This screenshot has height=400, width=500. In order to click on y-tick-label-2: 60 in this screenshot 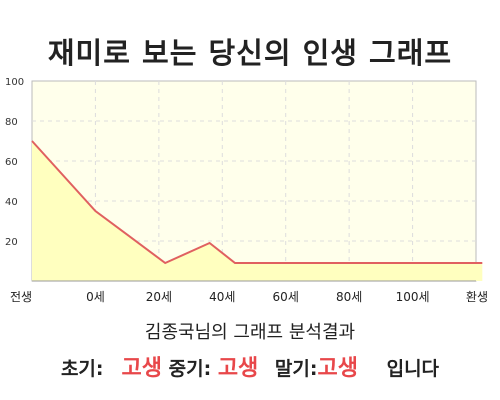, I will do `click(11, 162)`.